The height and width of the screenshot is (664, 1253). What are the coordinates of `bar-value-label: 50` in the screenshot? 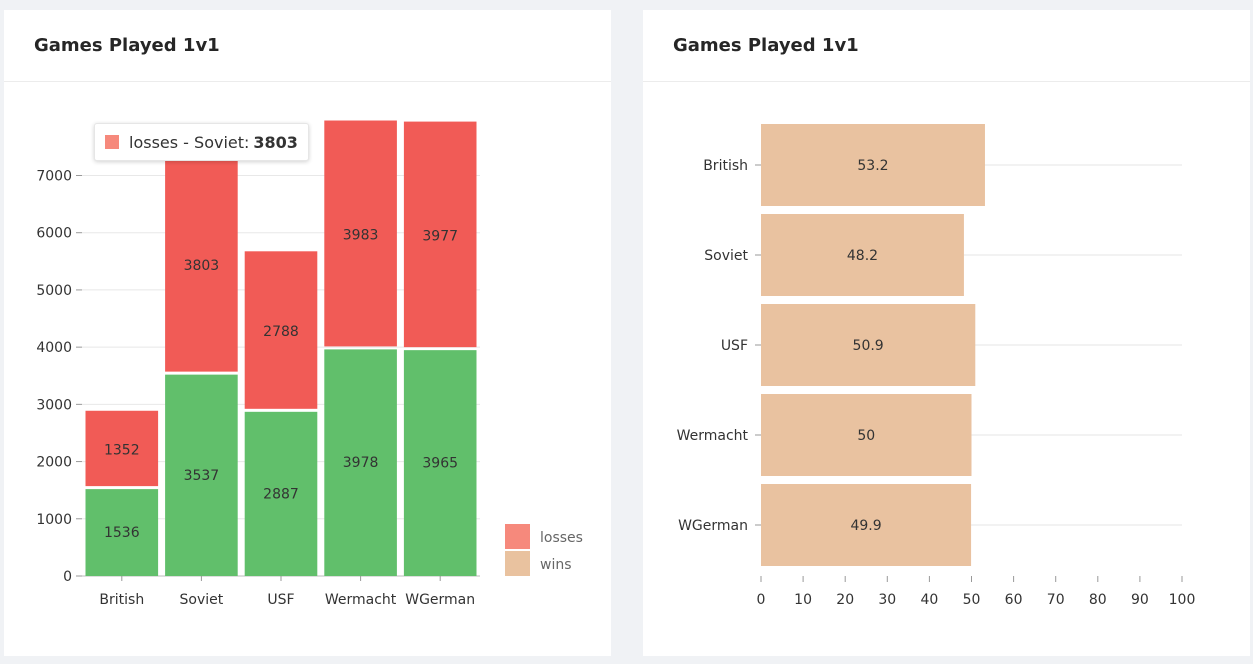 It's located at (866, 436).